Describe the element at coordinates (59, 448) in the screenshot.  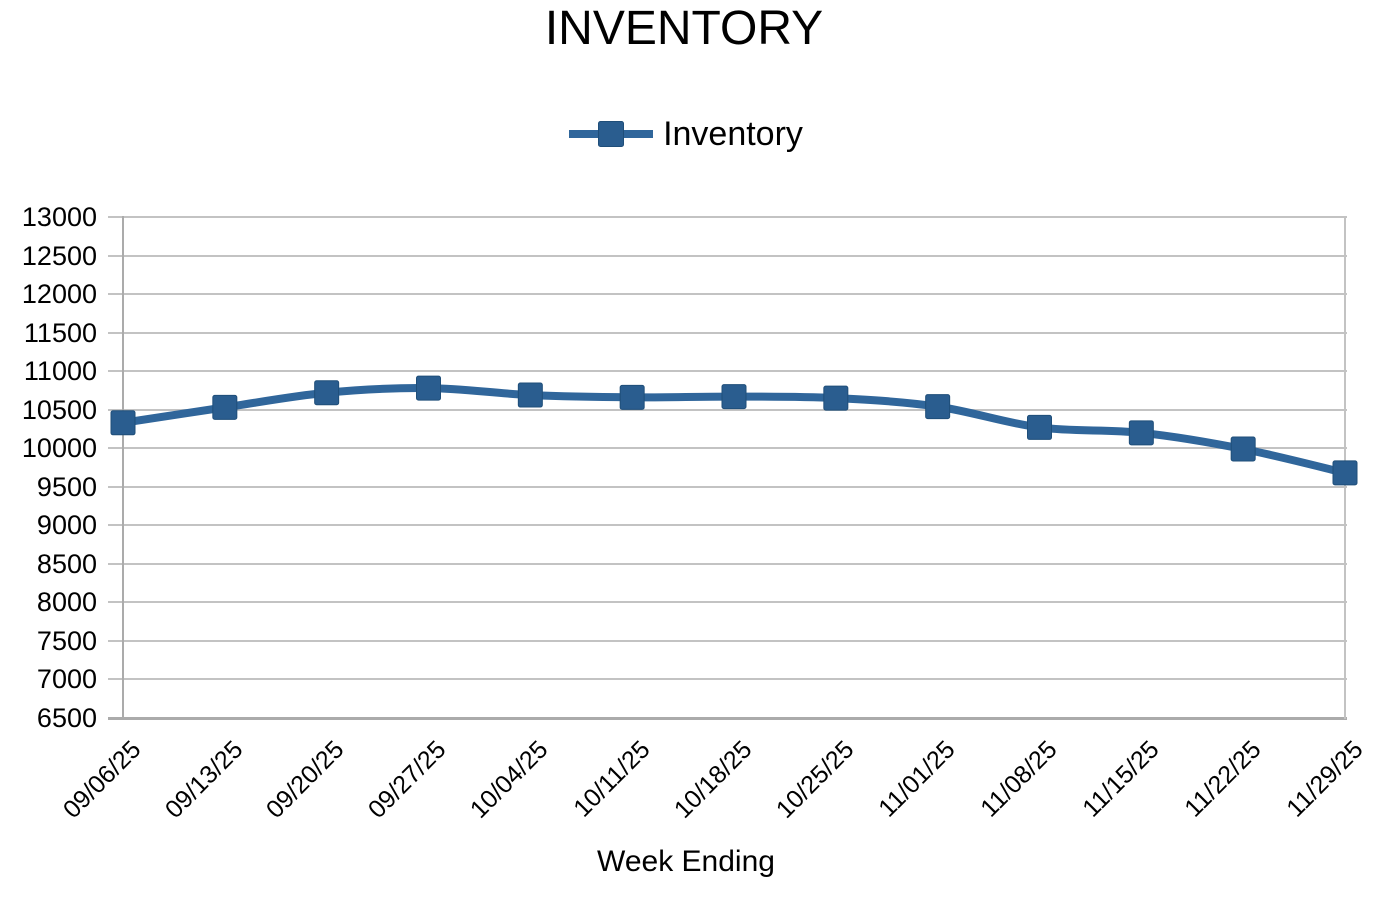
I see `y-axis-tick-label: 10000` at that location.